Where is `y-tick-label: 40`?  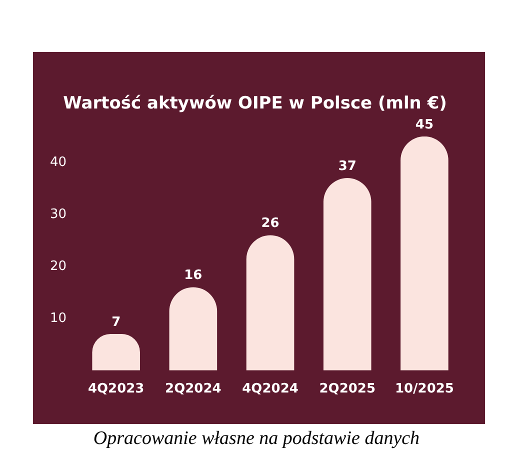
y-tick-label: 40 is located at coordinates (58, 162).